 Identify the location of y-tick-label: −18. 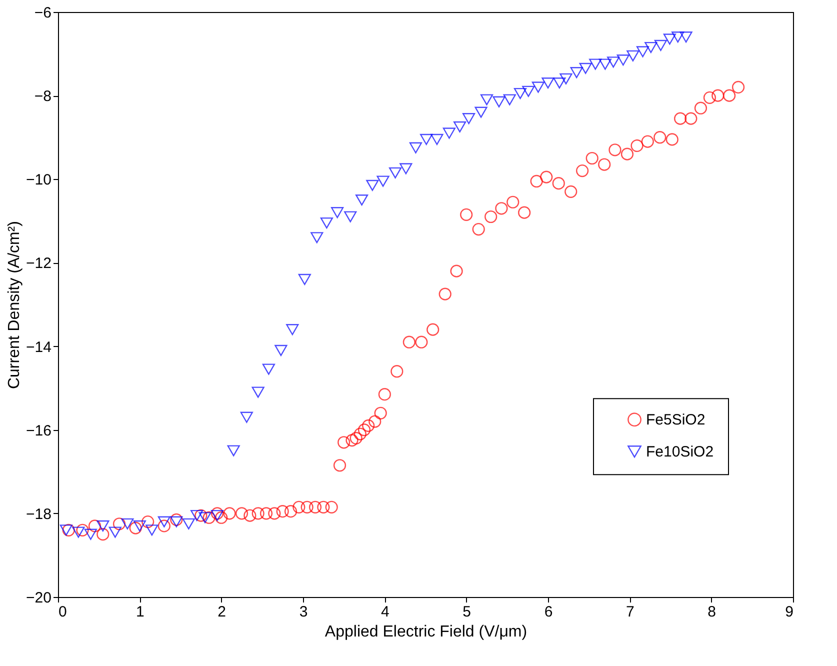
(39, 514).